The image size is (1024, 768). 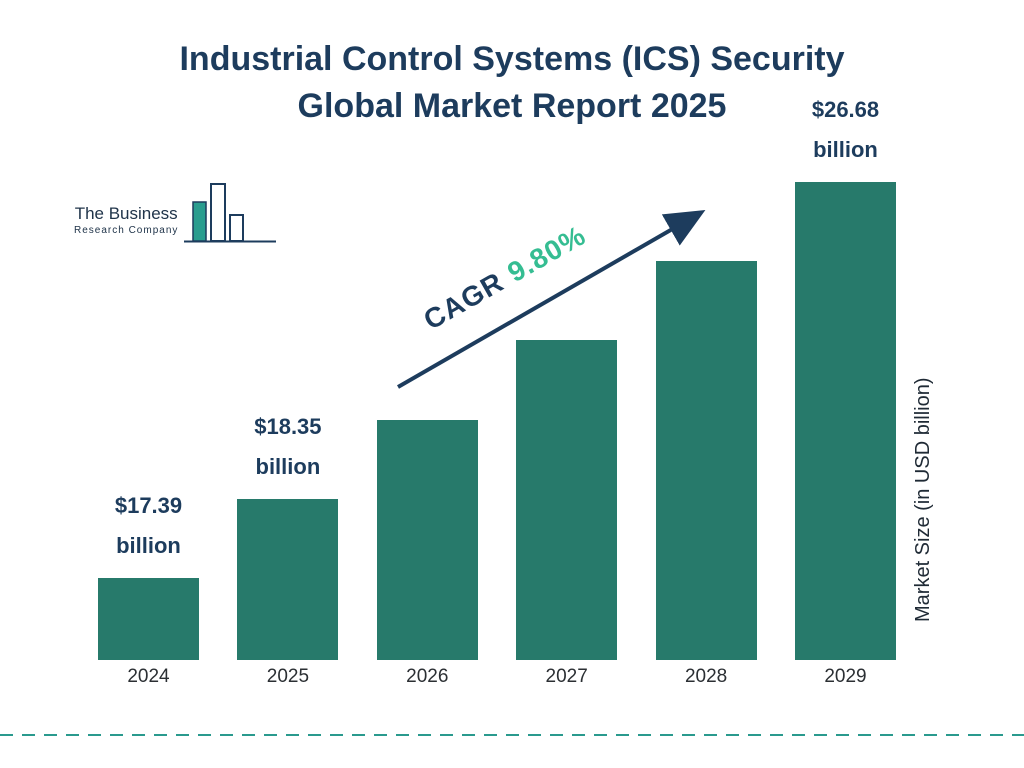 I want to click on x-axis-label-2027: 2027, so click(x=566, y=676).